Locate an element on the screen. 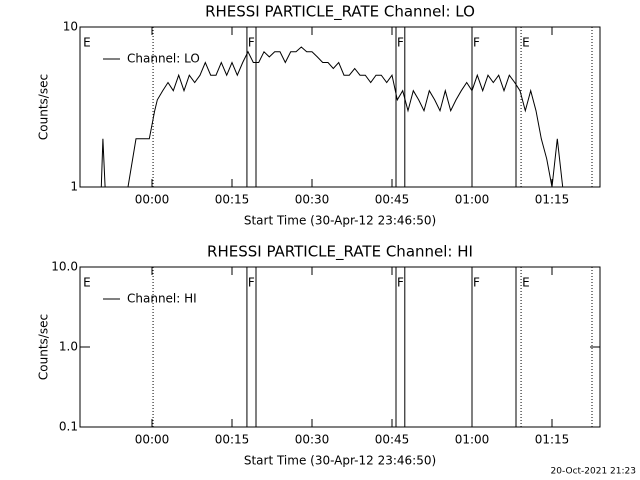  legend-label: Channel: LO is located at coordinates (163, 59).